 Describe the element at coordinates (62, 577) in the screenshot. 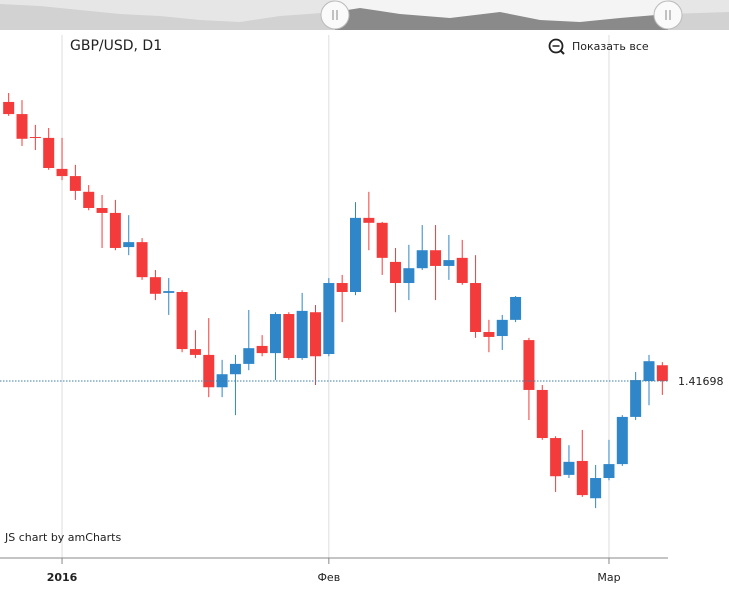

I see `x-tick-label: 2016` at that location.